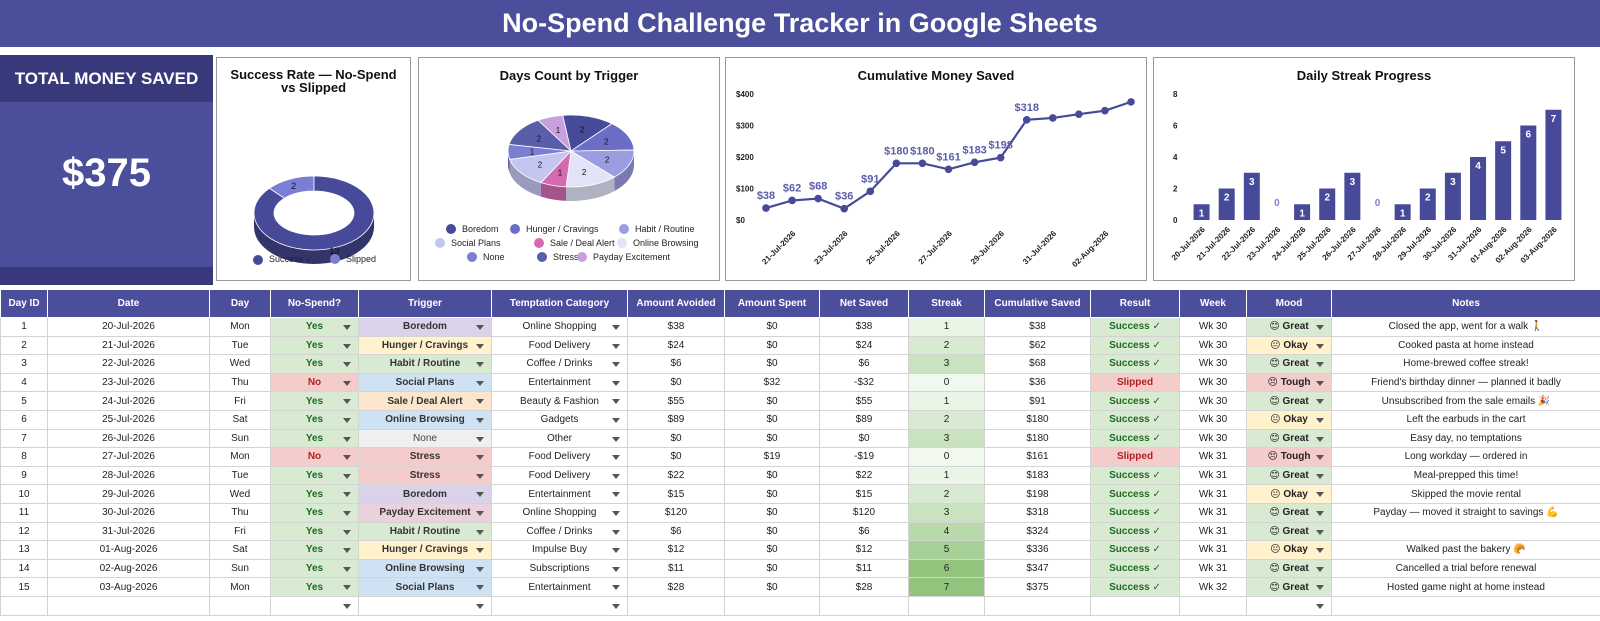 Image resolution: width=1600 pixels, height=621 pixels. What do you see at coordinates (772, 303) in the screenshot?
I see `column-header: Amount Spent` at bounding box center [772, 303].